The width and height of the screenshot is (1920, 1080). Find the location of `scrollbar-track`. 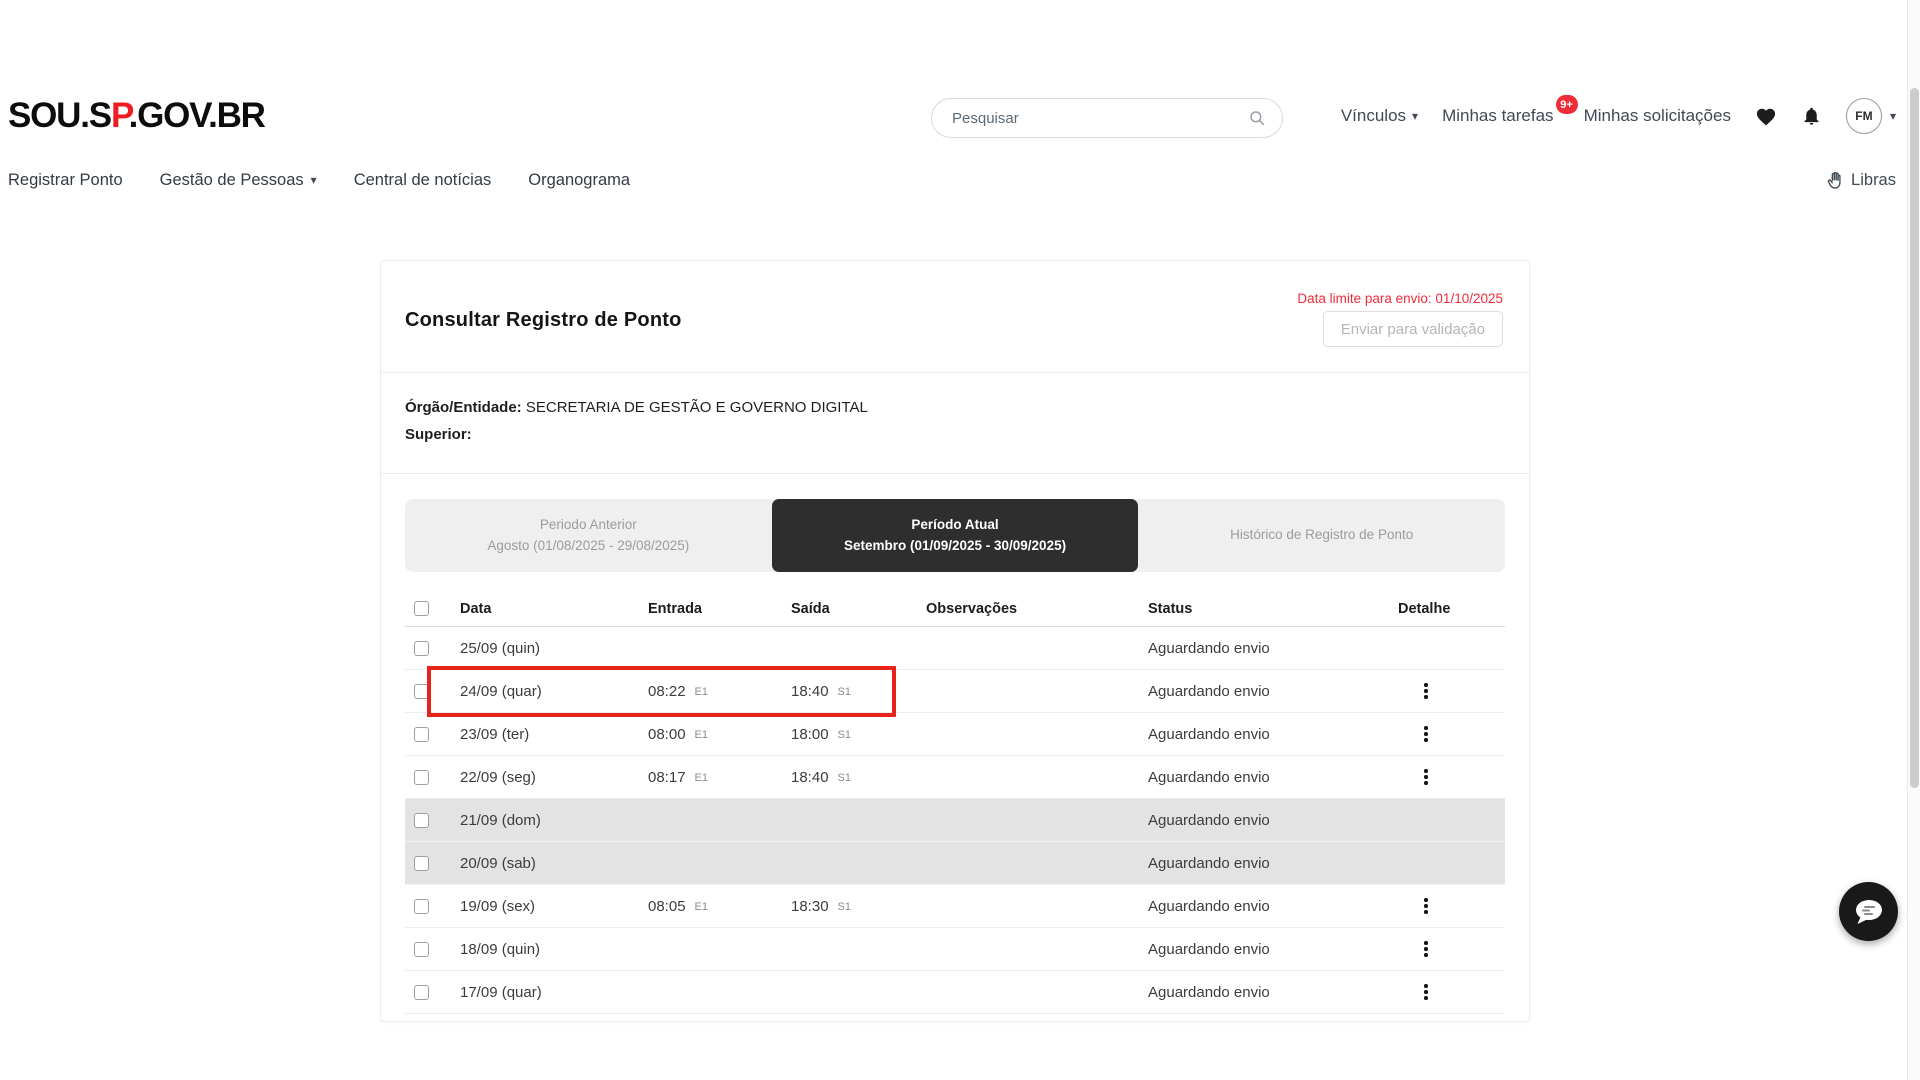

scrollbar-track is located at coordinates (1913, 540).